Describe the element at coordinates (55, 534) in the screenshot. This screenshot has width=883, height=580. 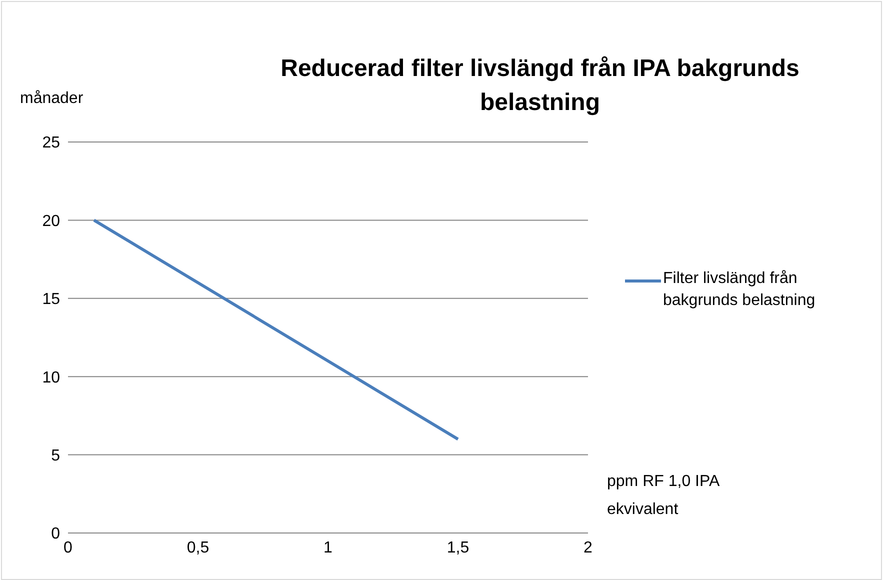
I see `y-tick-label: 0` at that location.